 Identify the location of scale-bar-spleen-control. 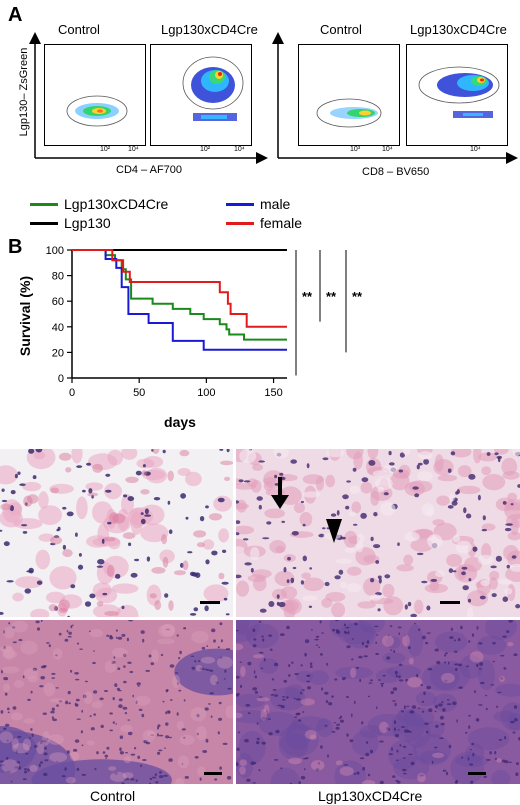
(213, 773).